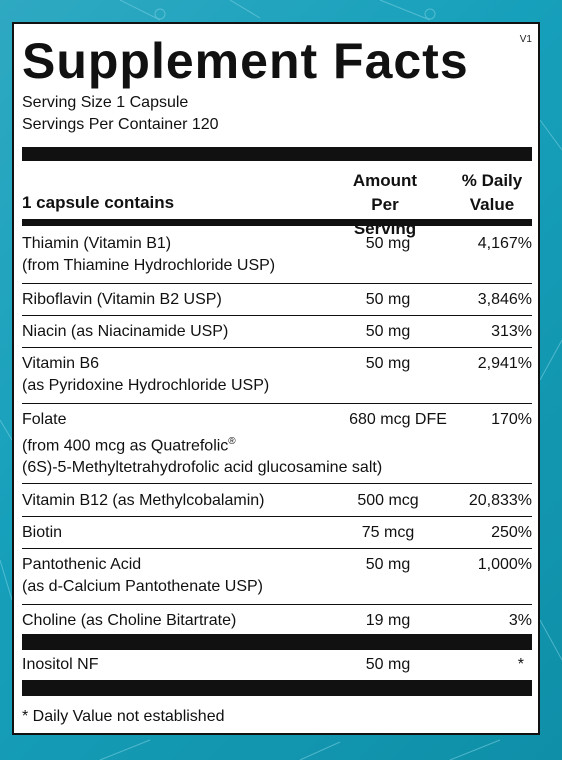 This screenshot has height=760, width=562. Describe the element at coordinates (492, 192) in the screenshot. I see `header-daily-value: % Daily Value` at that location.